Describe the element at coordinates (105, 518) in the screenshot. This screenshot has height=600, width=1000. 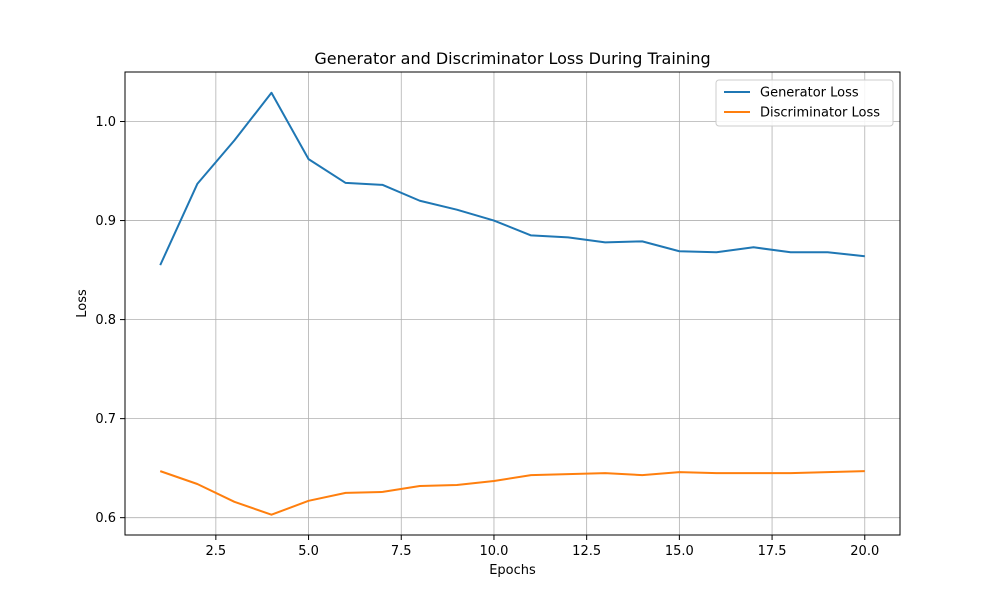
I see `y-tick-label: 0.6` at that location.